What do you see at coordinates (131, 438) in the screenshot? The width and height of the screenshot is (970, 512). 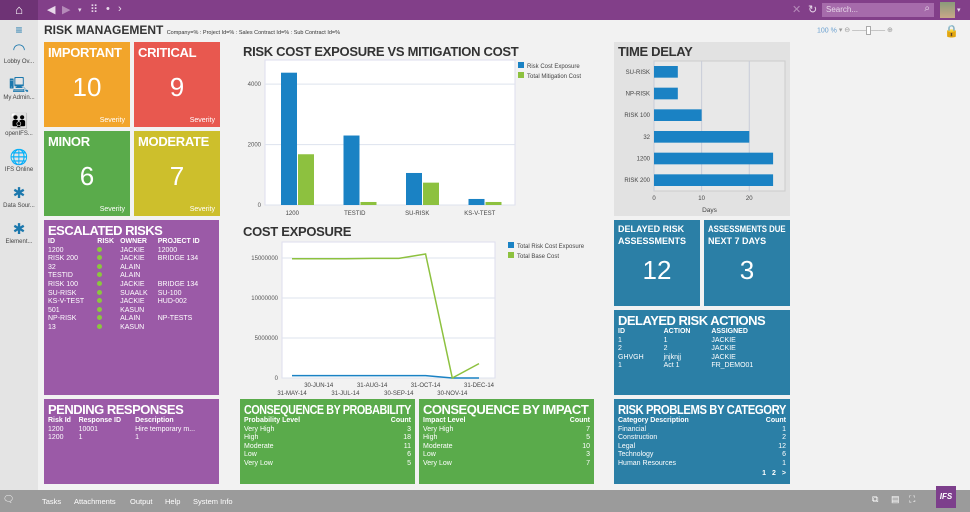 I see `table-row: 1200 1 1` at bounding box center [131, 438].